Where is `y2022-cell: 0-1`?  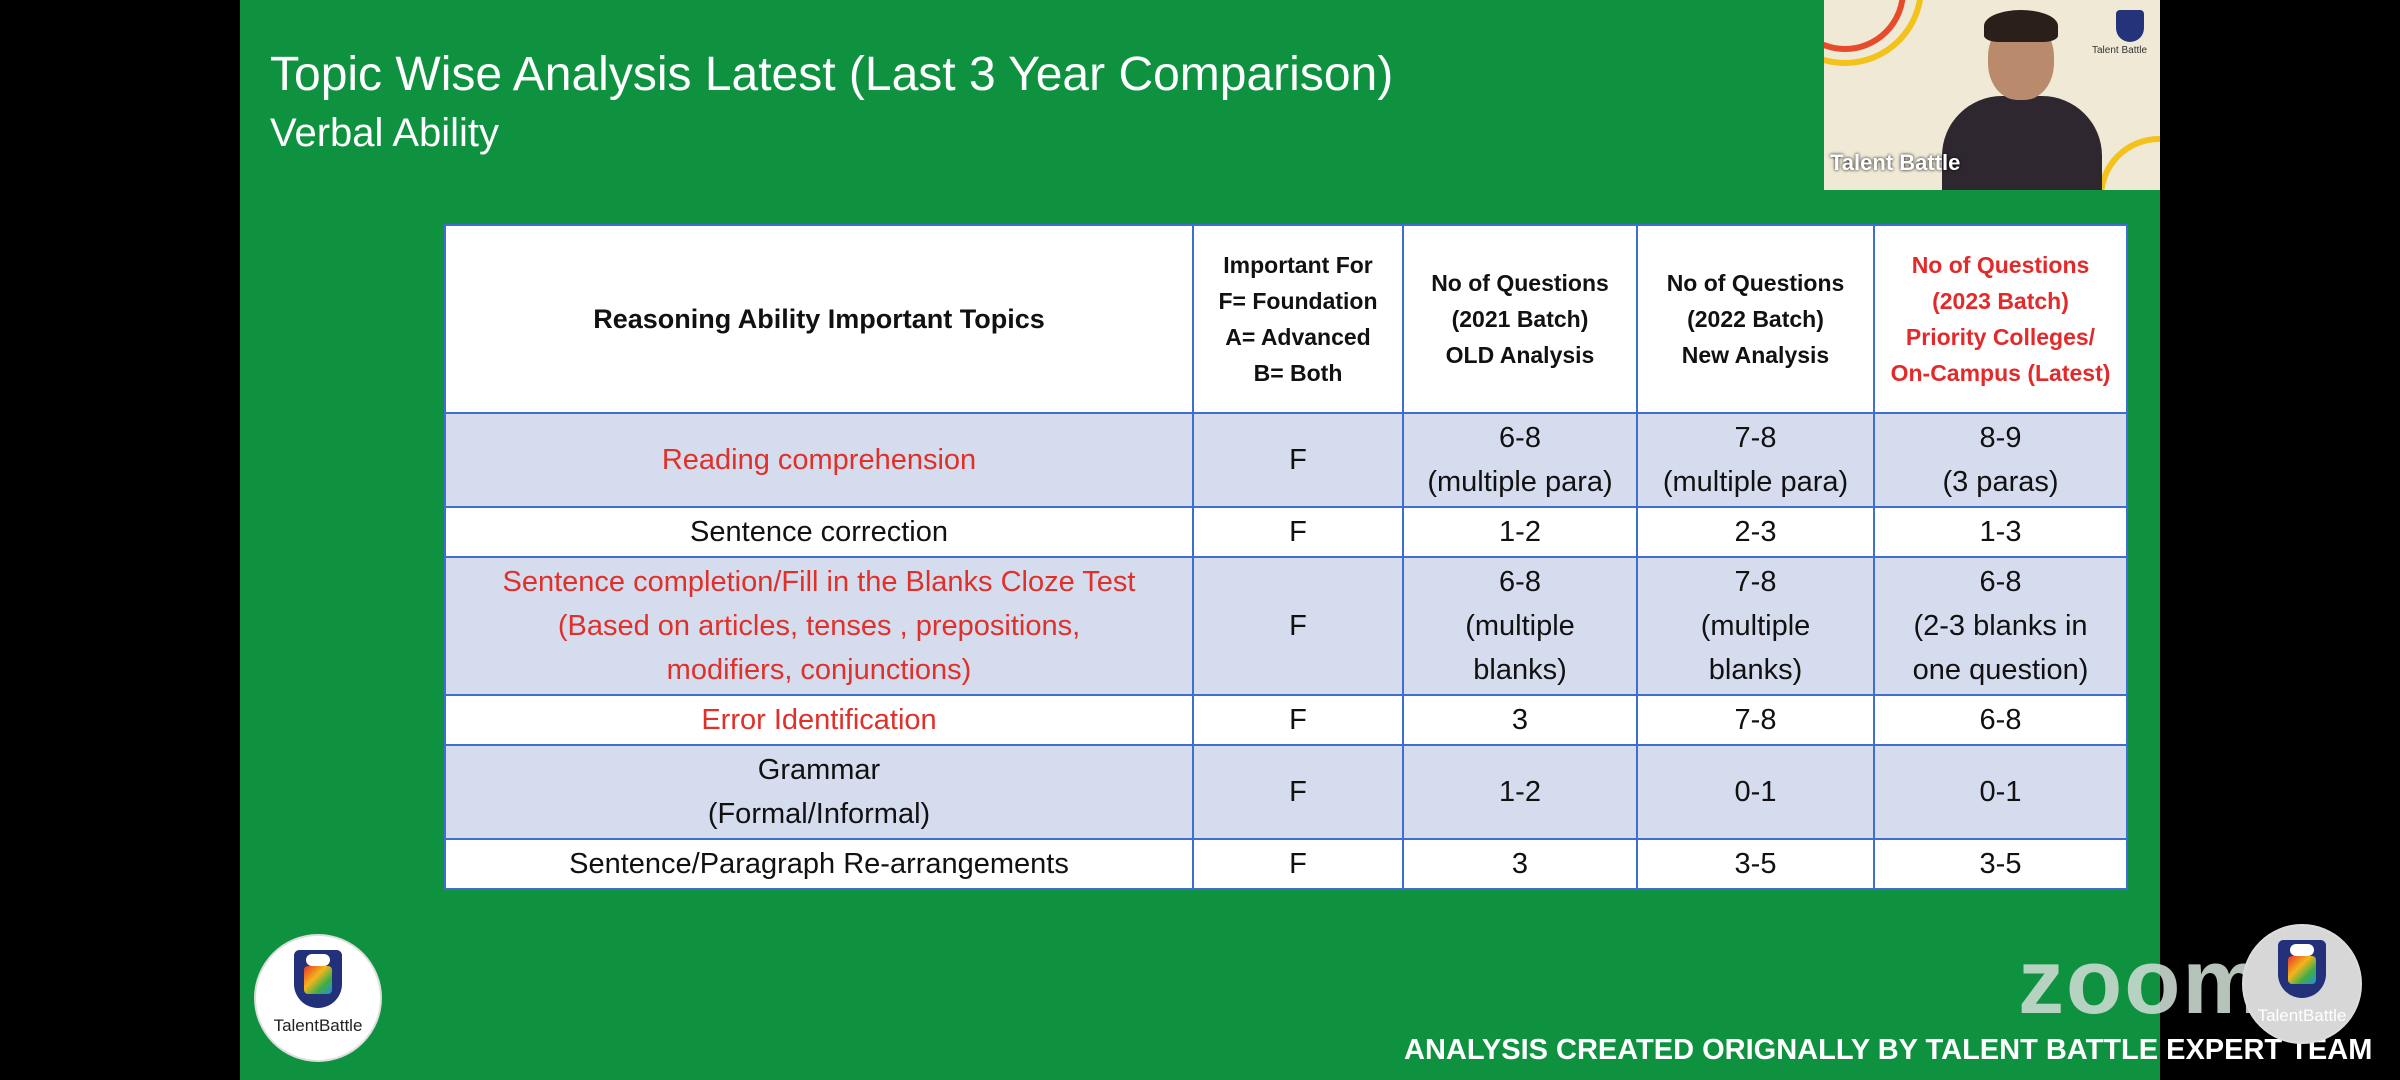
y2022-cell: 0-1 is located at coordinates (1755, 792).